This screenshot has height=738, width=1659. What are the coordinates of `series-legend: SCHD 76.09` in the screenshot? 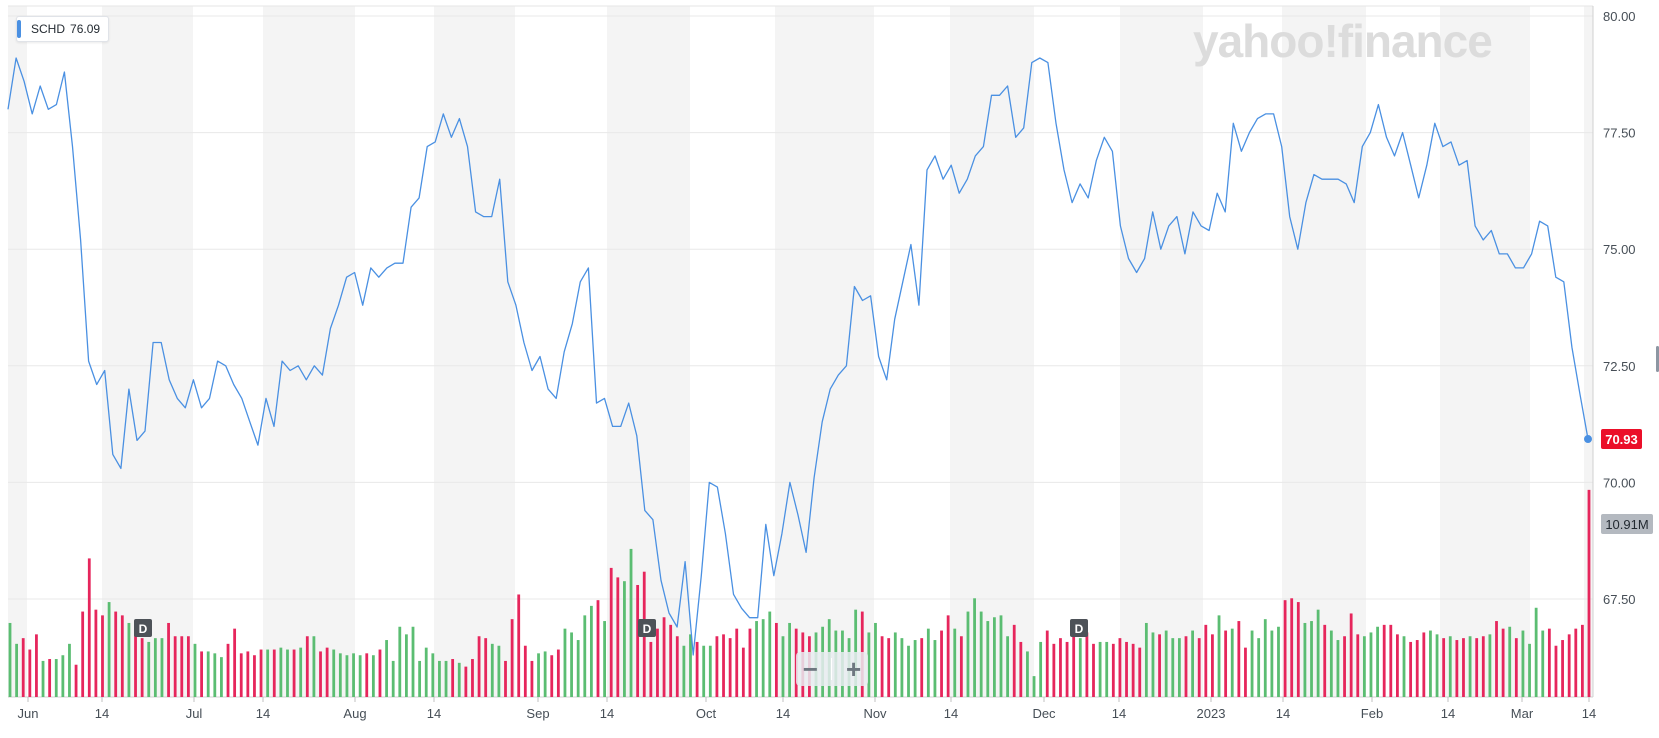 It's located at (63, 29).